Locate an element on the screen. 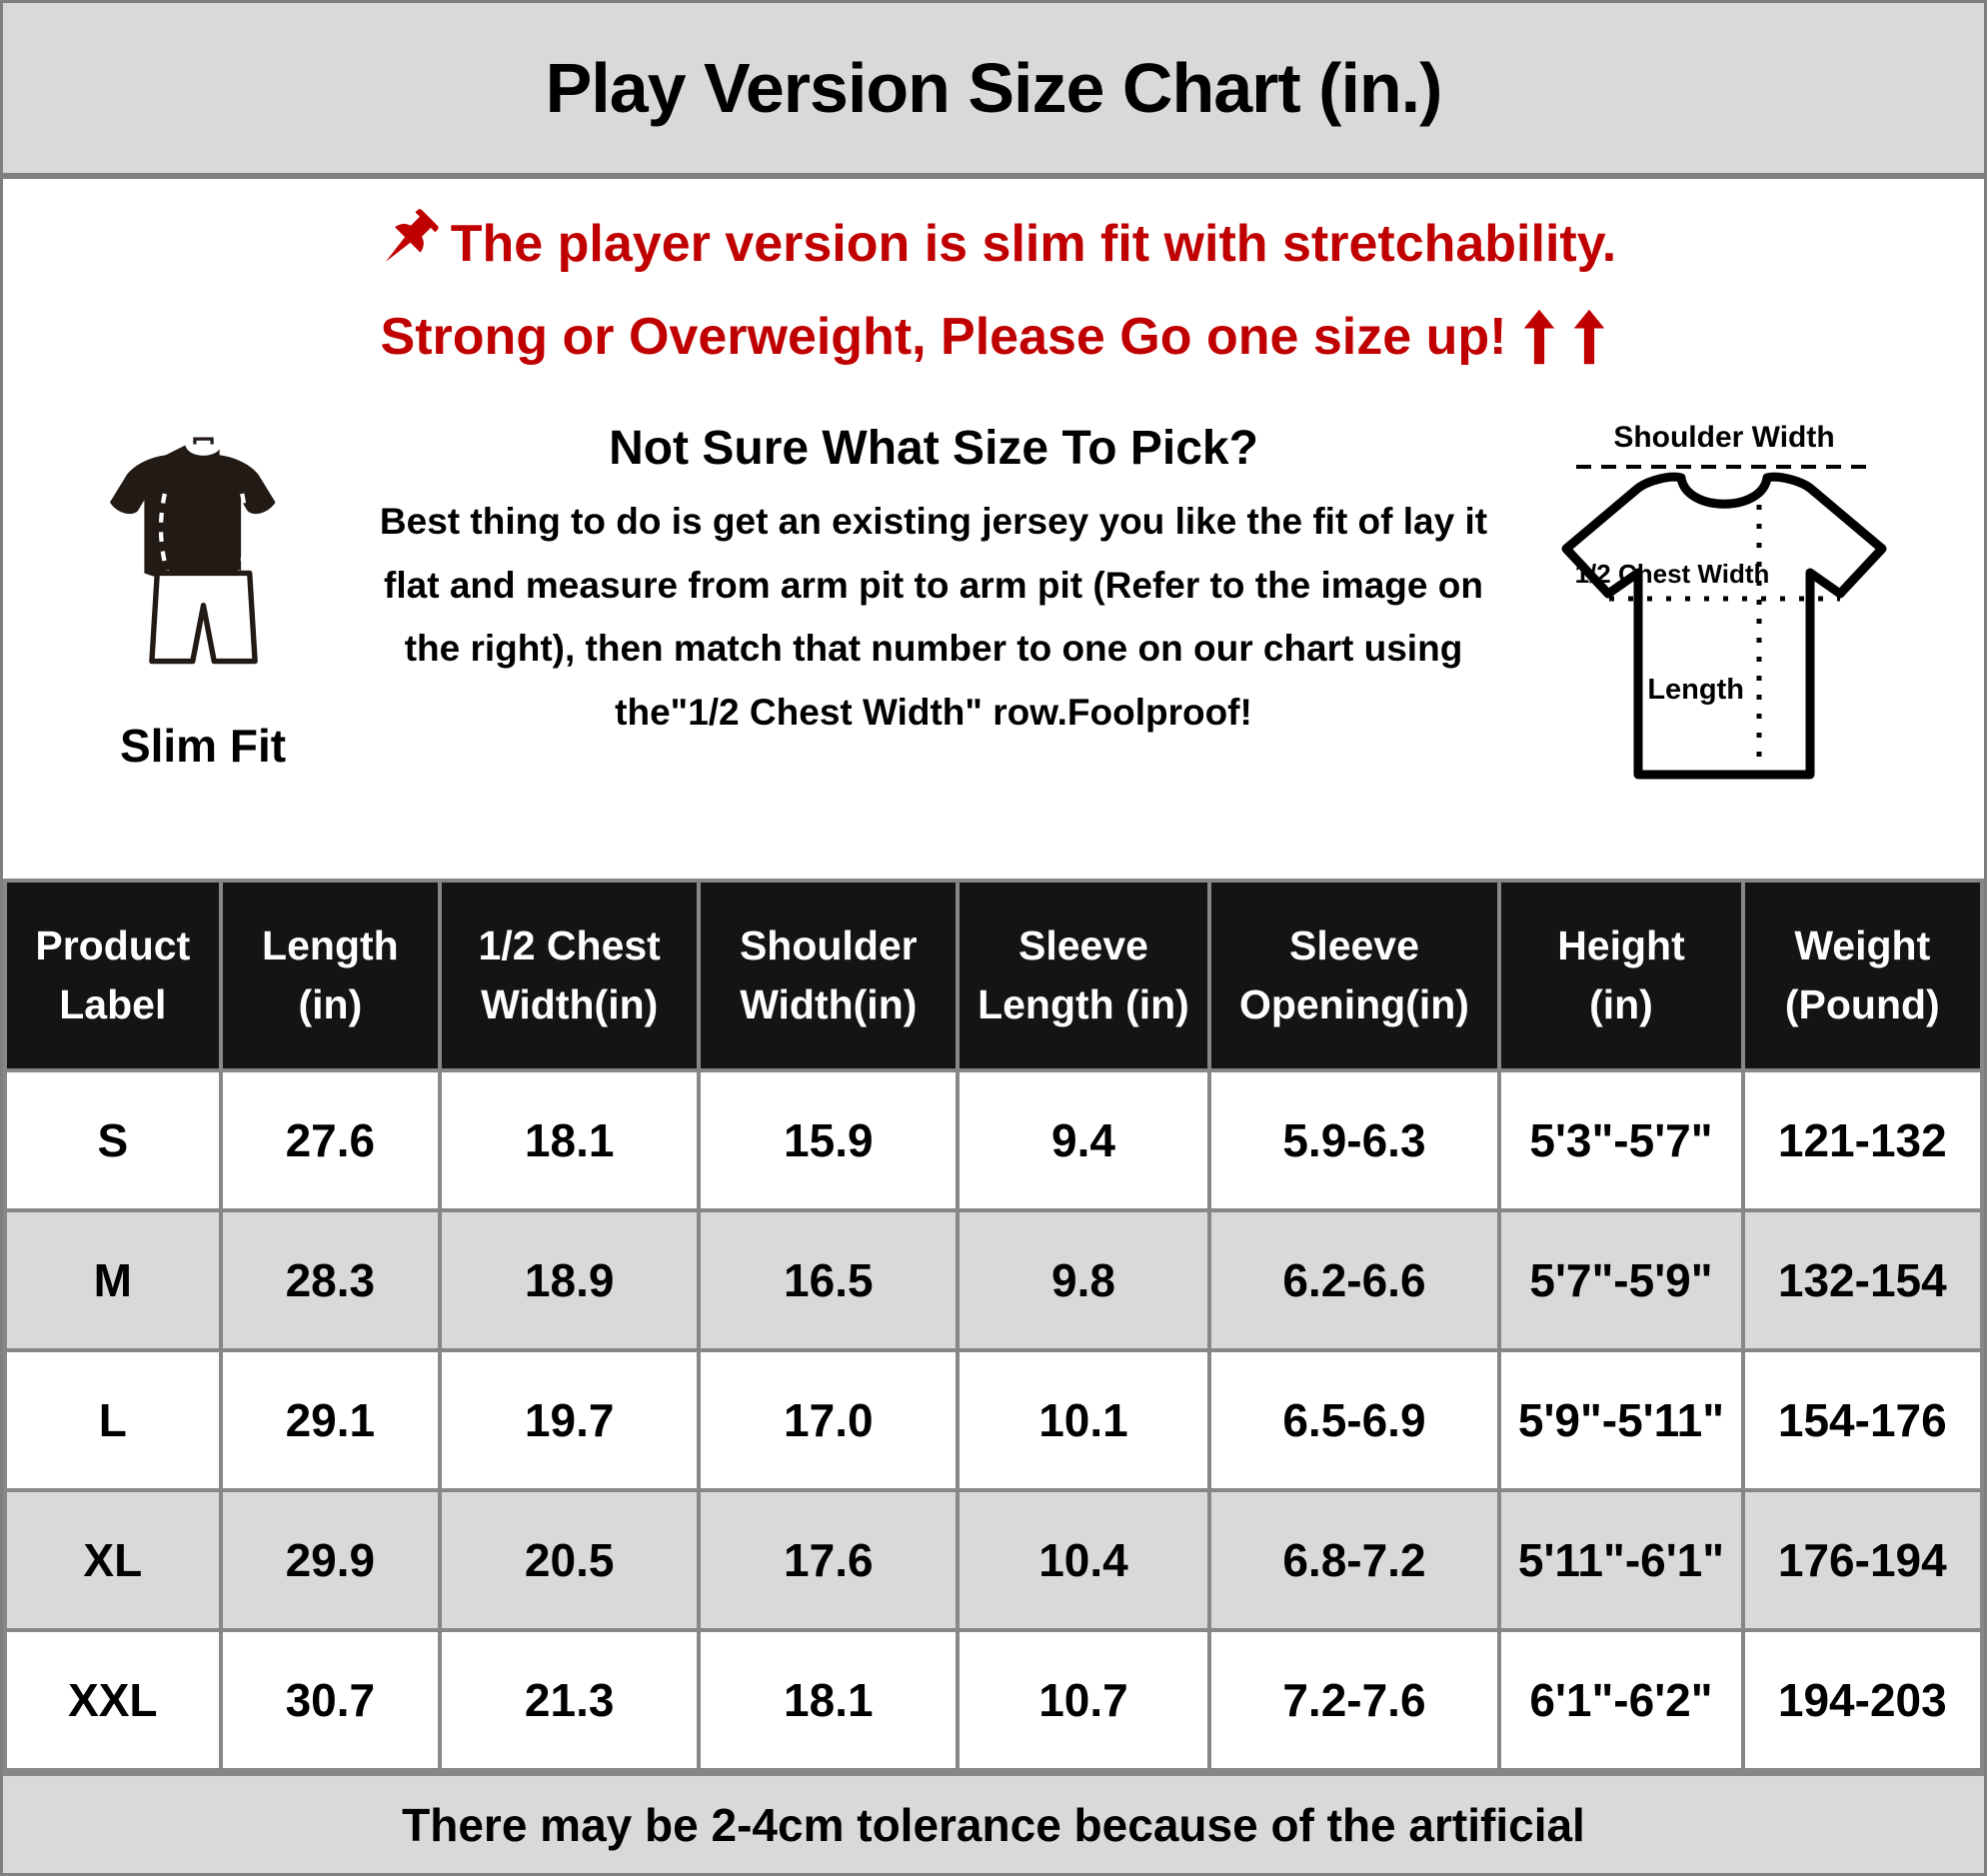 The height and width of the screenshot is (1876, 1987). table-cell-XXL-4: 10.7 is located at coordinates (1084, 1700).